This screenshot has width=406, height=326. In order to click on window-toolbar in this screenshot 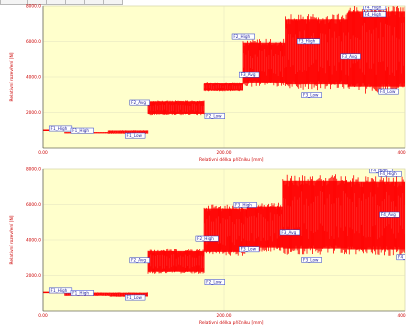, I will do `click(203, 2)`.